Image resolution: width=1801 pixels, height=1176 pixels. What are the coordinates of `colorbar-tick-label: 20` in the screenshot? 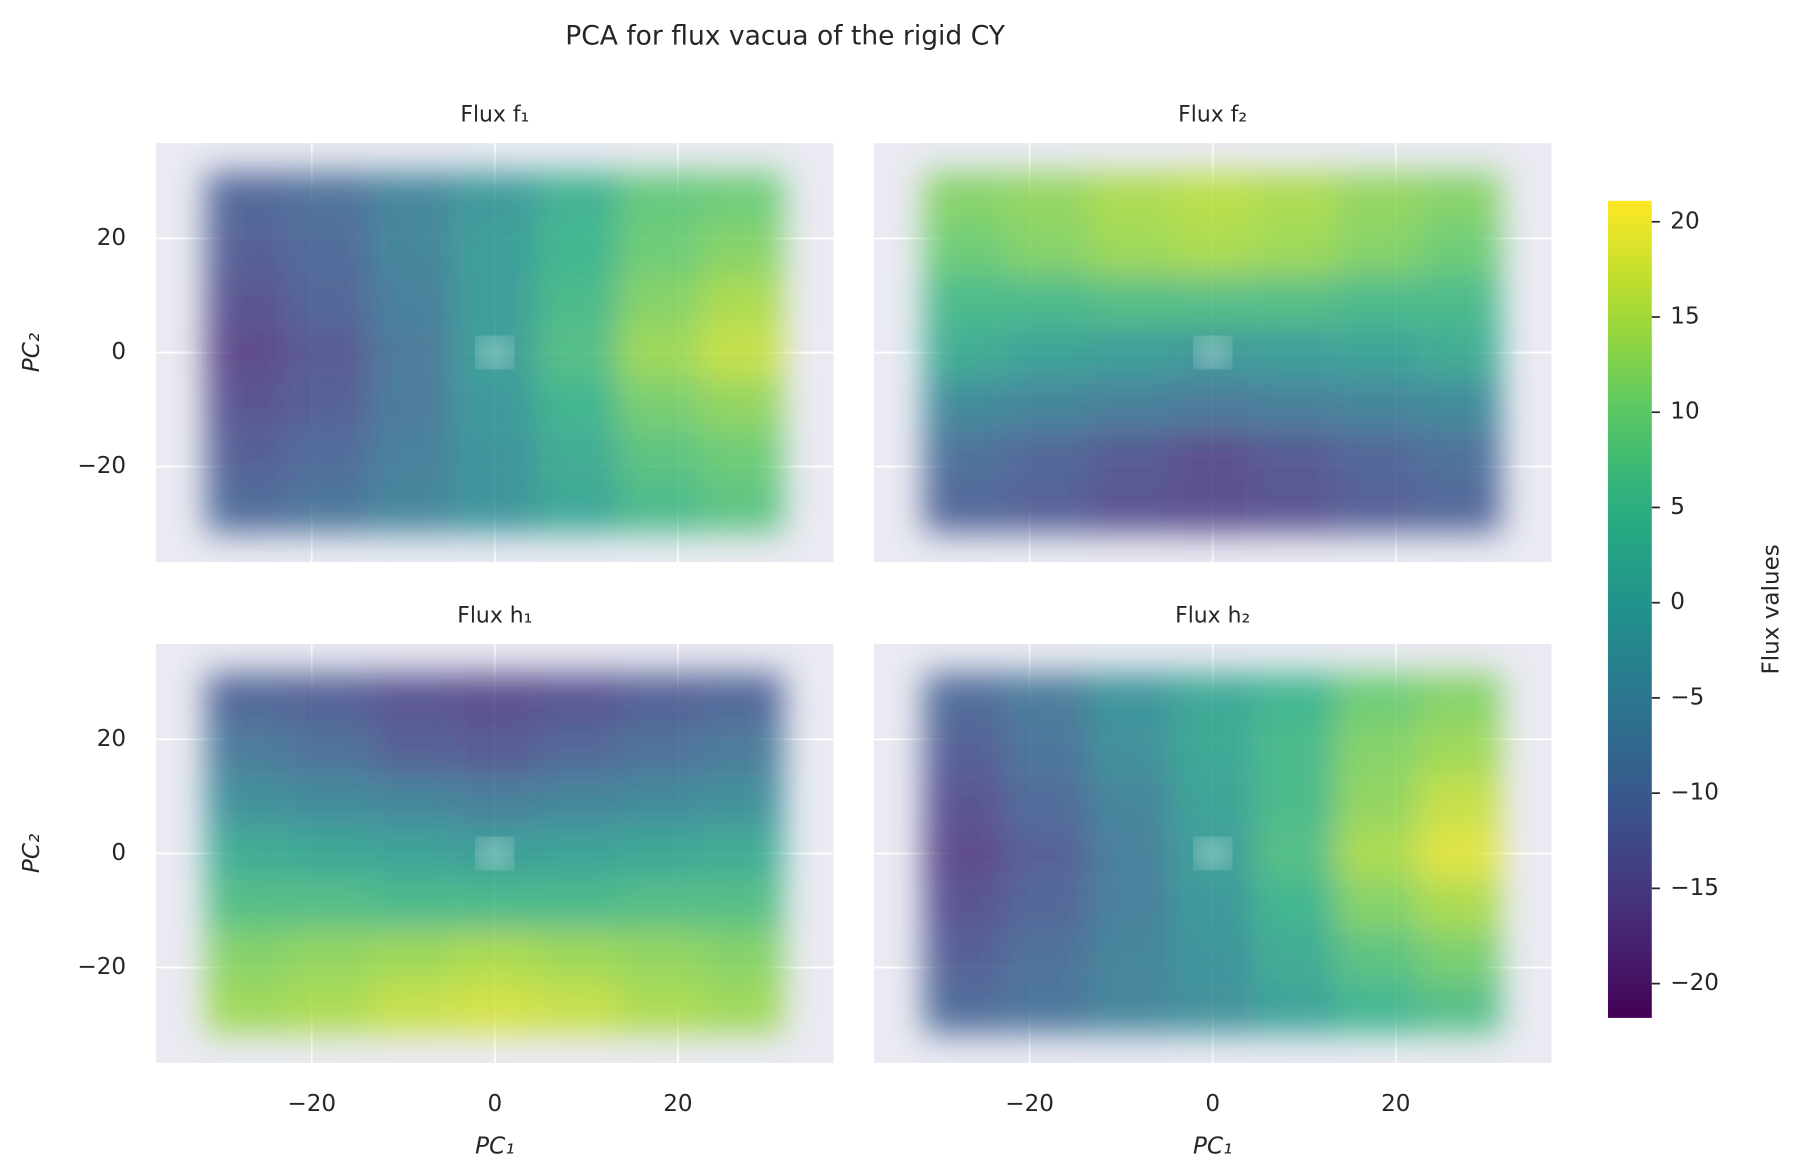 It's located at (1684, 221).